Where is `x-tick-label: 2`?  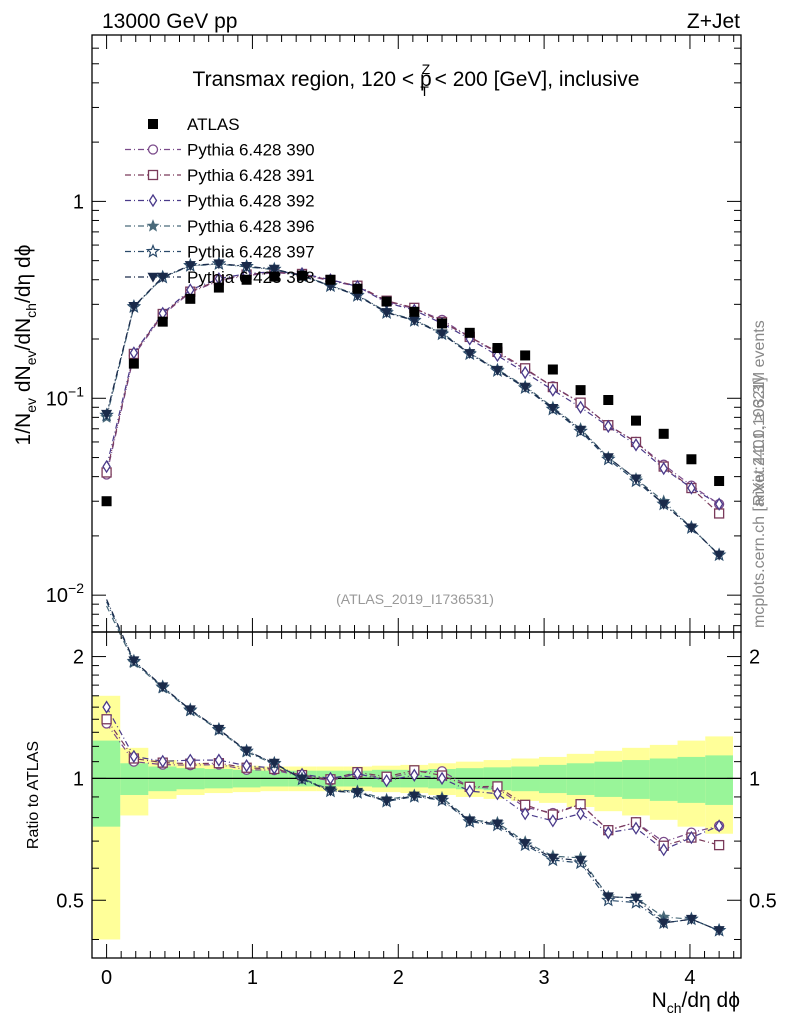 x-tick-label: 2 is located at coordinates (398, 978).